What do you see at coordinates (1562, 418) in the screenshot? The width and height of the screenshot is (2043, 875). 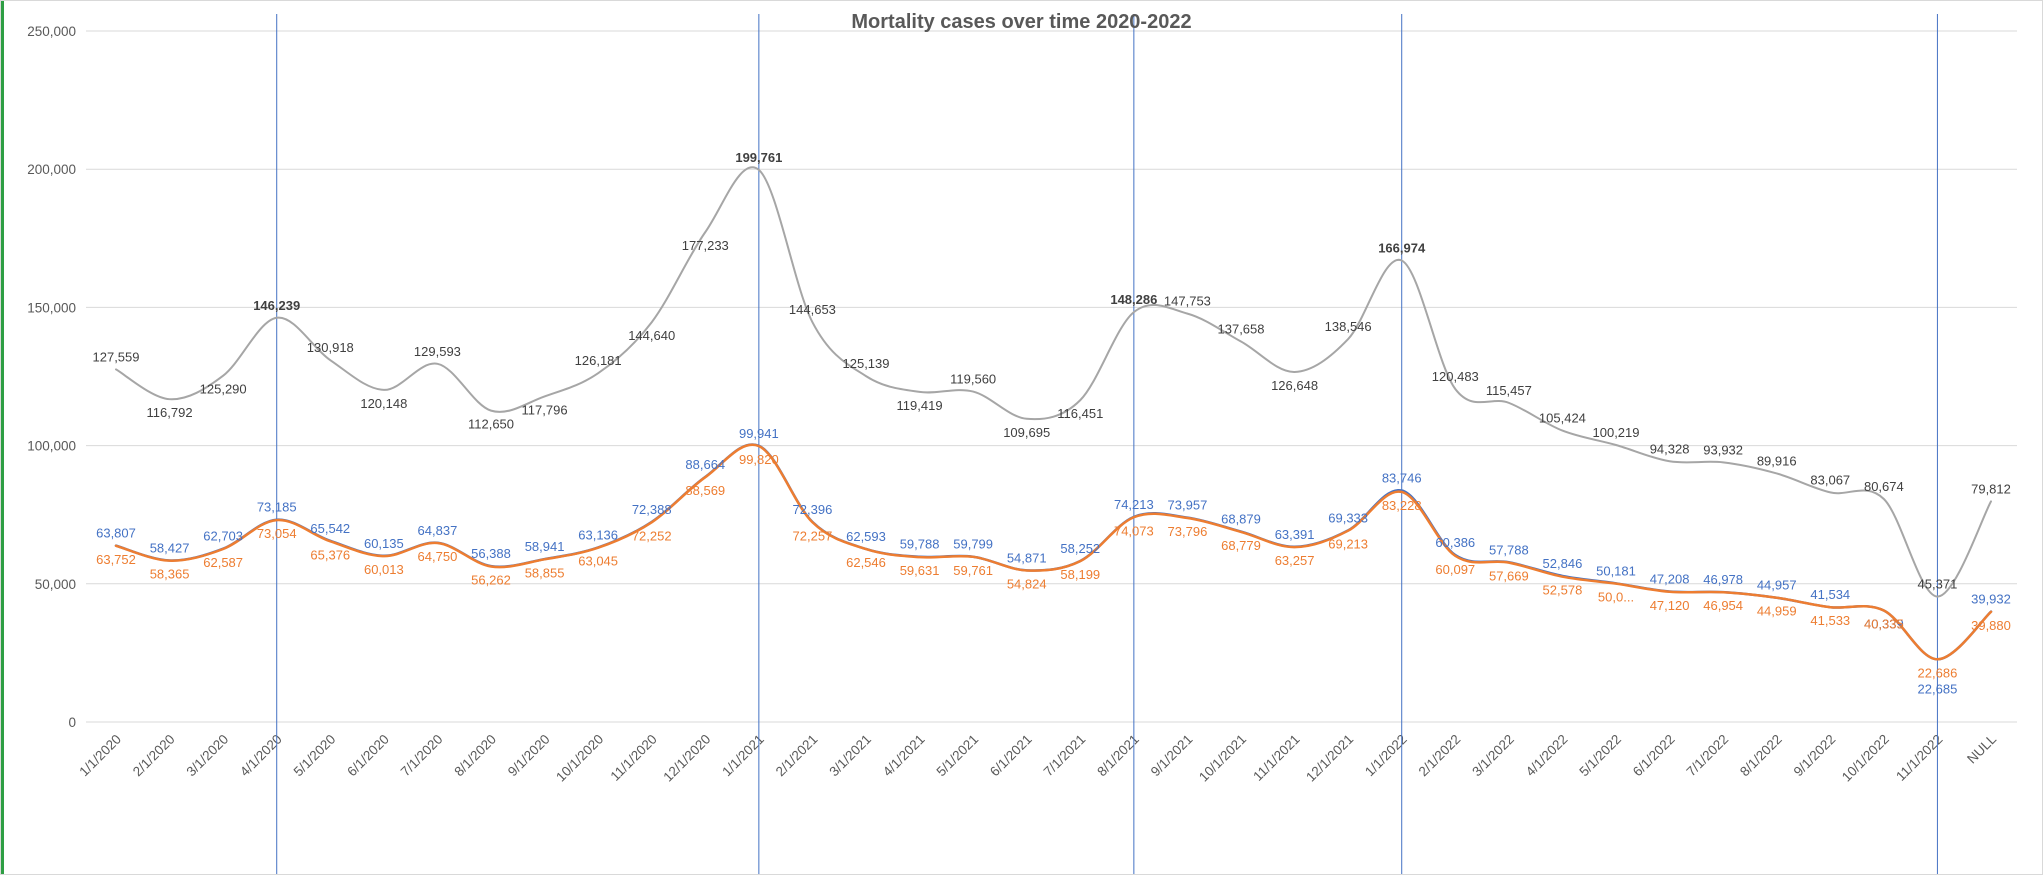 I see `gray-series-data-label: 105,424` at bounding box center [1562, 418].